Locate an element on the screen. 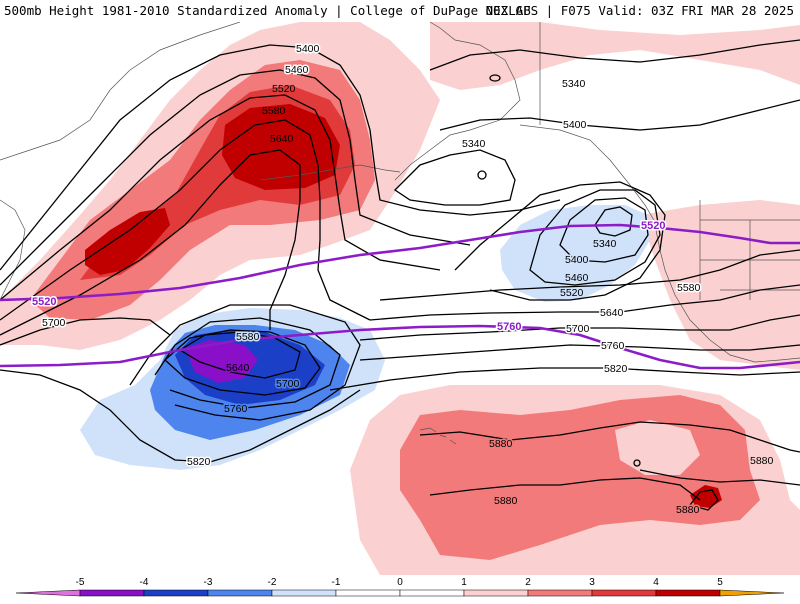 The image size is (800, 604). colorbar-swatch-neg3 is located at coordinates (176, 593).